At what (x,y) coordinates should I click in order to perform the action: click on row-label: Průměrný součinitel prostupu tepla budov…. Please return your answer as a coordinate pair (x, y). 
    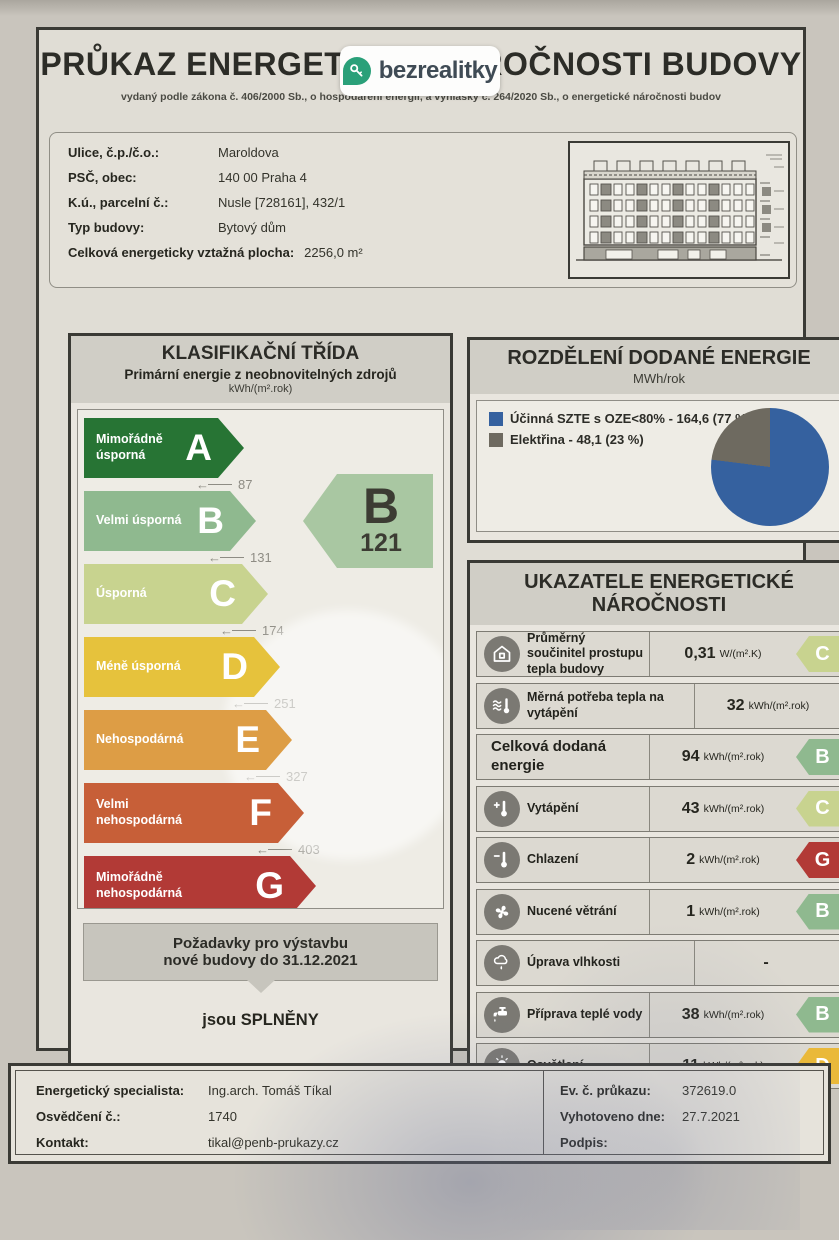
    Looking at the image, I should click on (585, 653).